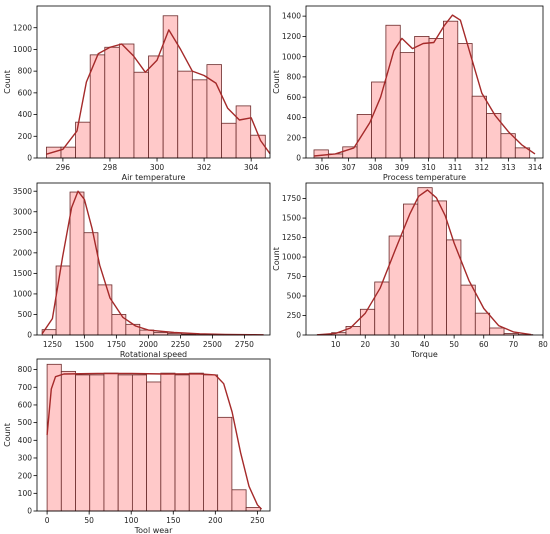  What do you see at coordinates (25, 493) in the screenshot?
I see `tool-wear-ytick-label: 100` at bounding box center [25, 493].